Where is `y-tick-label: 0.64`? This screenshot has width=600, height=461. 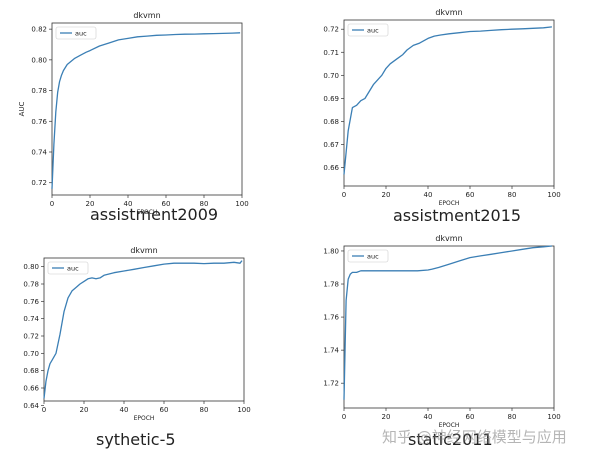
y-tick-label: 0.64 is located at coordinates (31, 406).